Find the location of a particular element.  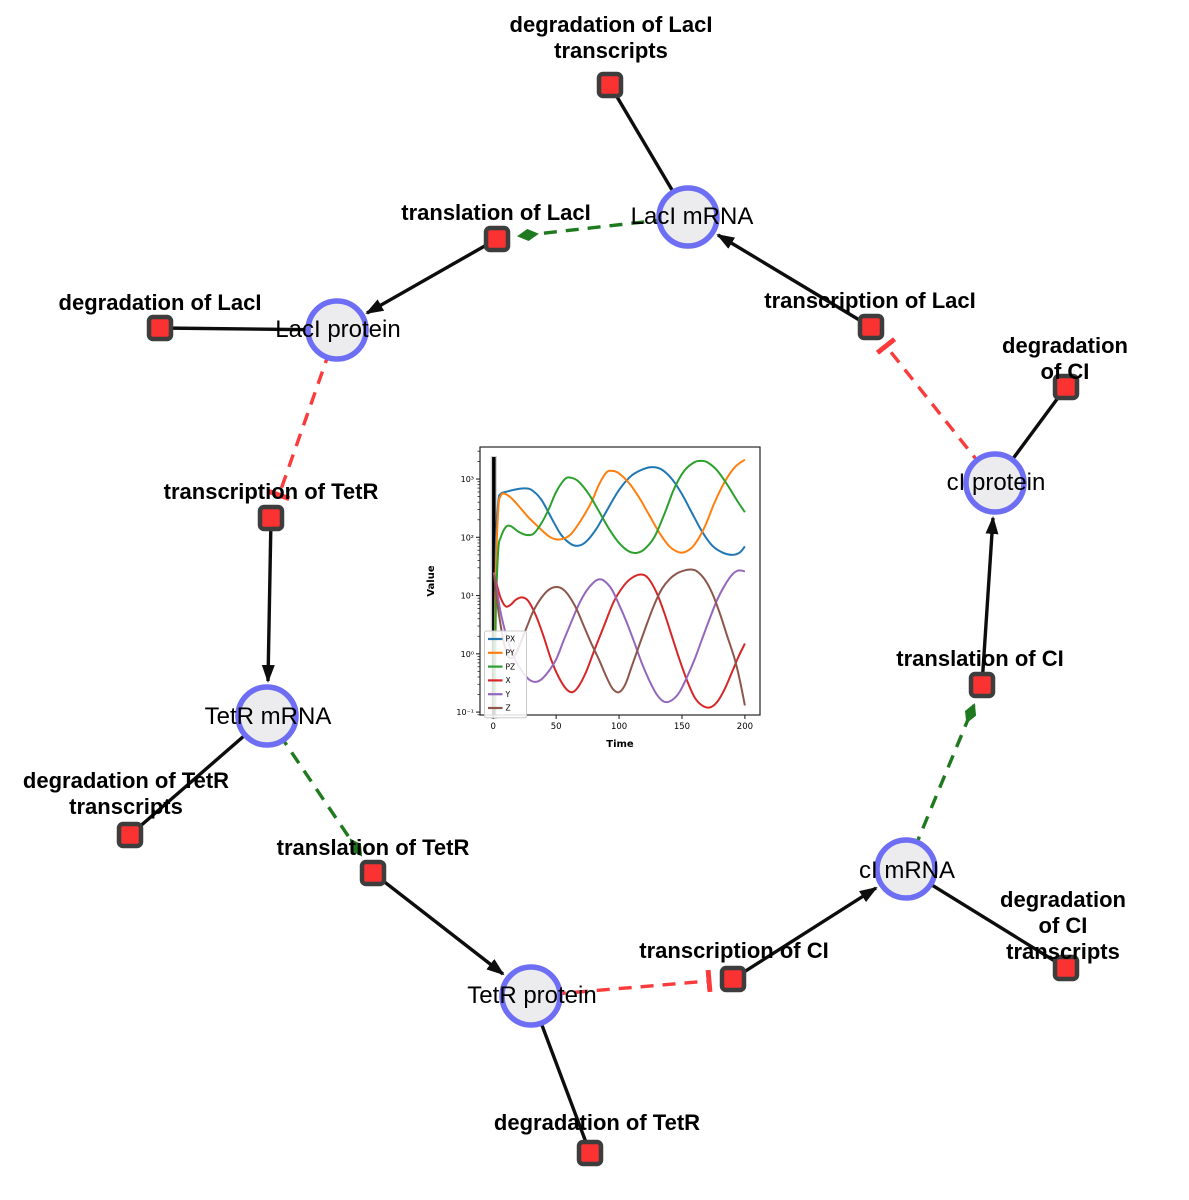

reaction-node-degradation-tetr-transcripts is located at coordinates (130, 835).